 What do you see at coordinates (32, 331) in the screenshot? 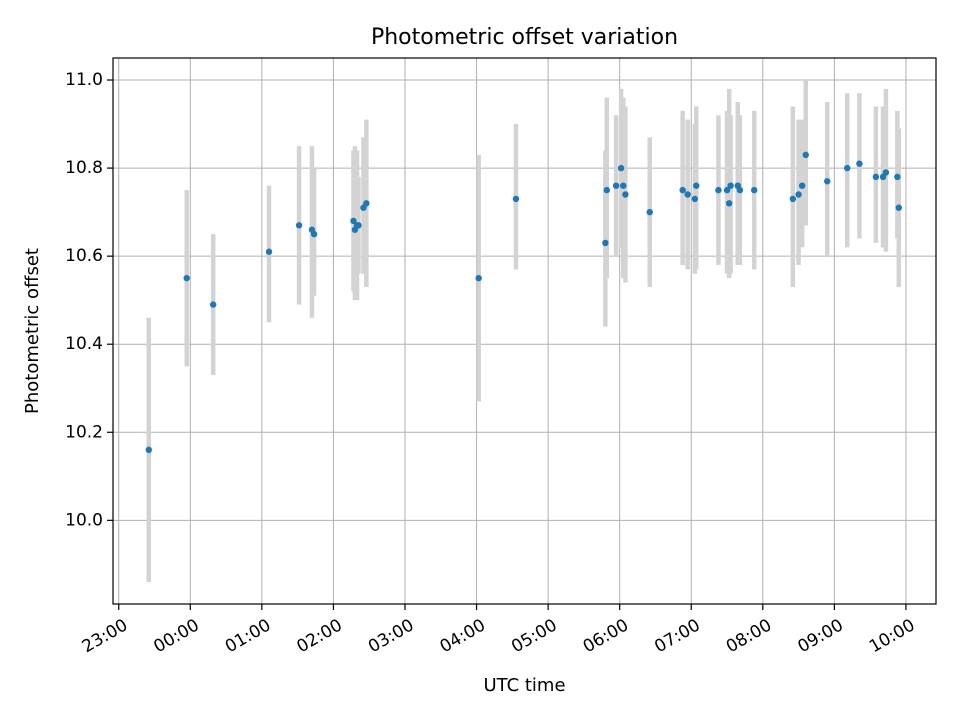
I see `y-axis-label: Photometric offset` at bounding box center [32, 331].